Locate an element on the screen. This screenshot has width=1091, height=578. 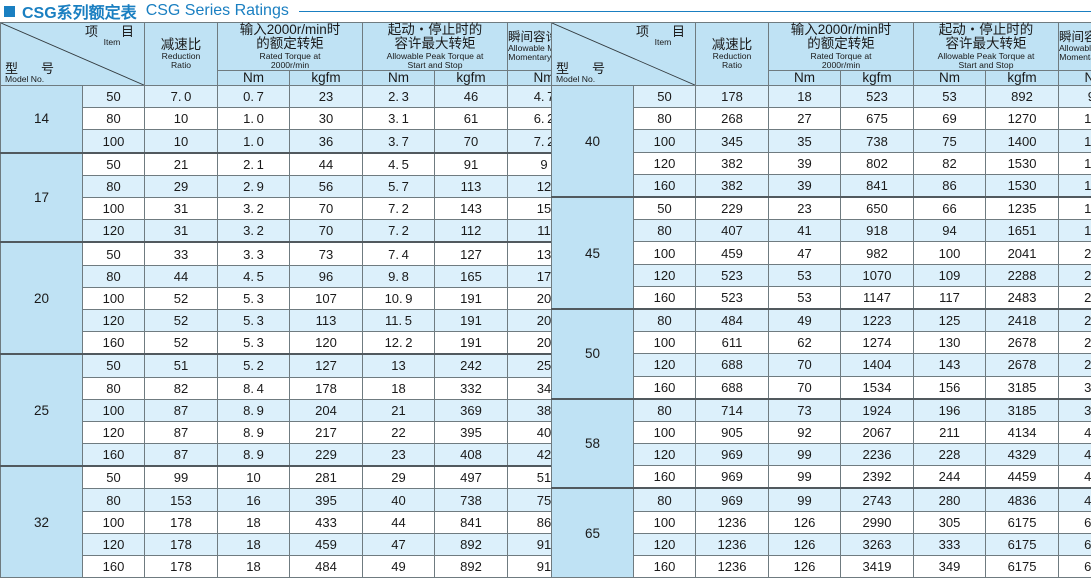
model-number-cell: 58 is located at coordinates (593, 444).